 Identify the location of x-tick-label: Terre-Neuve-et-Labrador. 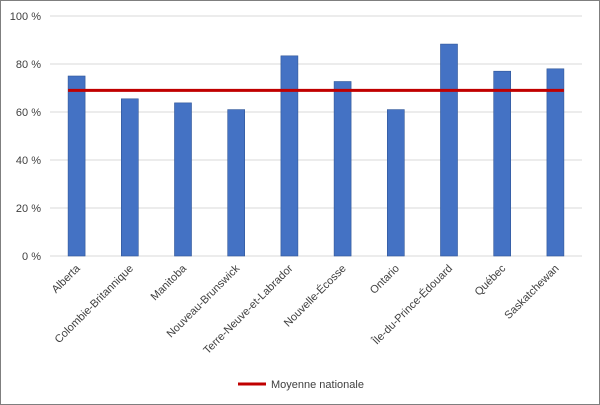
(248, 309).